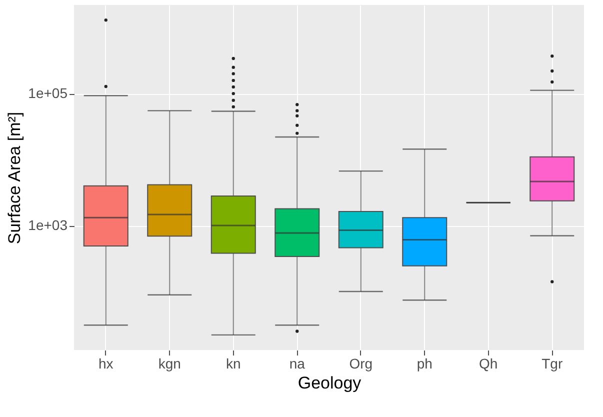  I want to click on y-tick-label: 1e+05, so click(48, 93).